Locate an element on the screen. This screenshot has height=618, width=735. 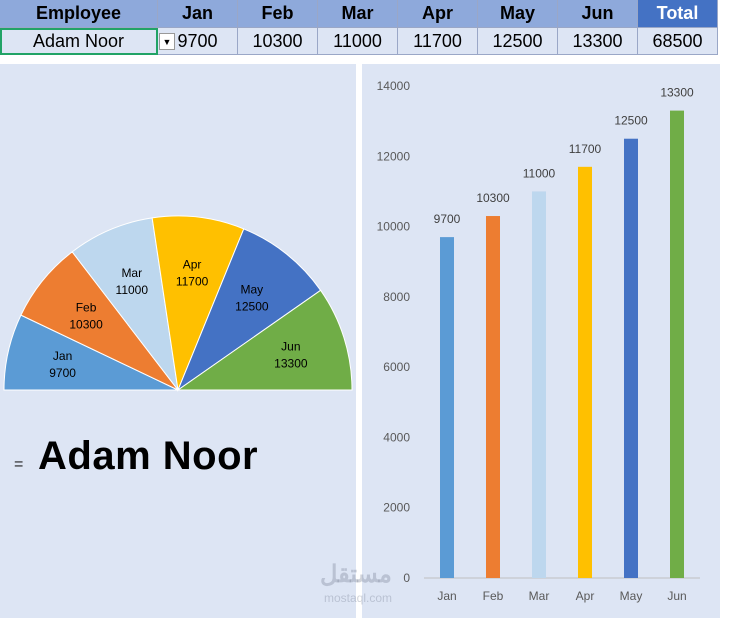
pie-label-feb: Feb is located at coordinates (86, 308).